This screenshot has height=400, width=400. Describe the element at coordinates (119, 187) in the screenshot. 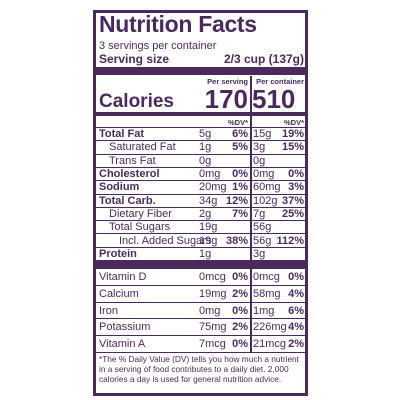

I see `nutrient-name: Sodium` at that location.